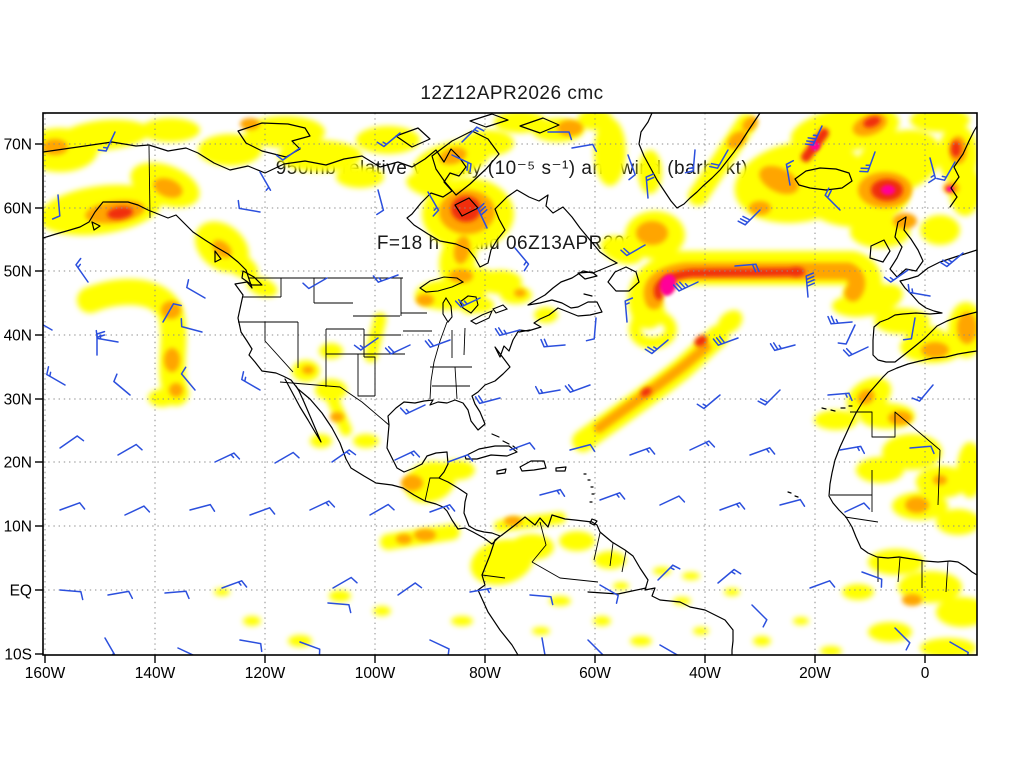  Describe the element at coordinates (18, 336) in the screenshot. I see `lat-label: 40N` at that location.